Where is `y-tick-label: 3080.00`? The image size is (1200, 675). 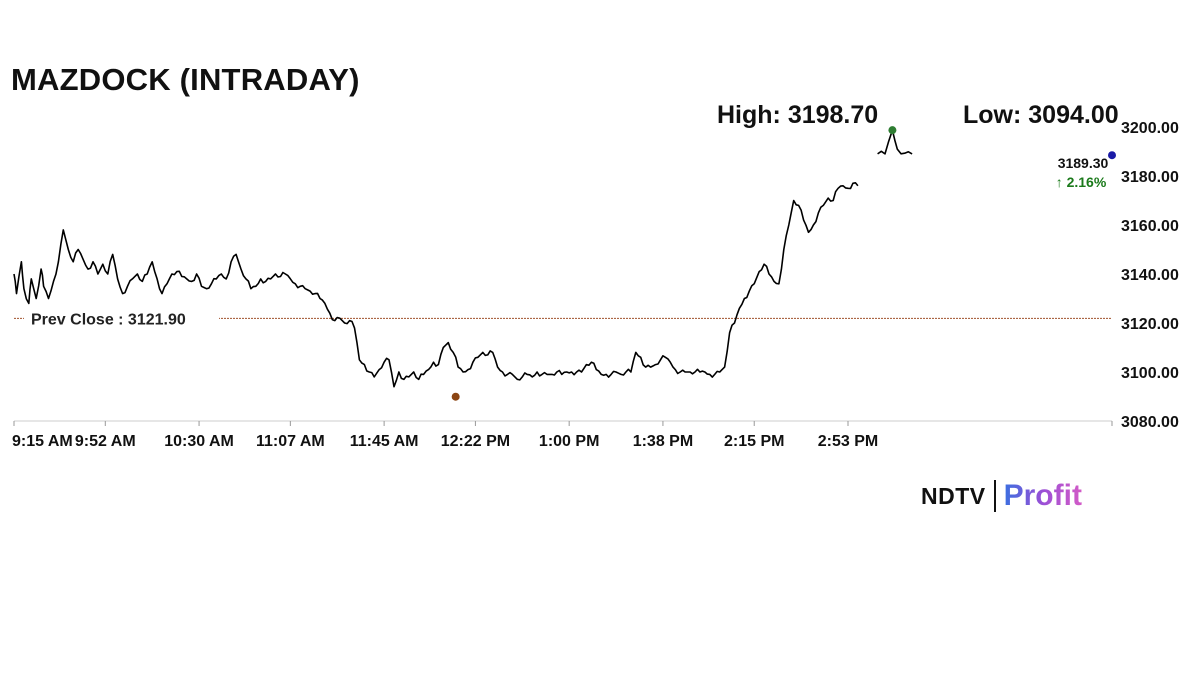
y-tick-label: 3080.00 is located at coordinates (1150, 422).